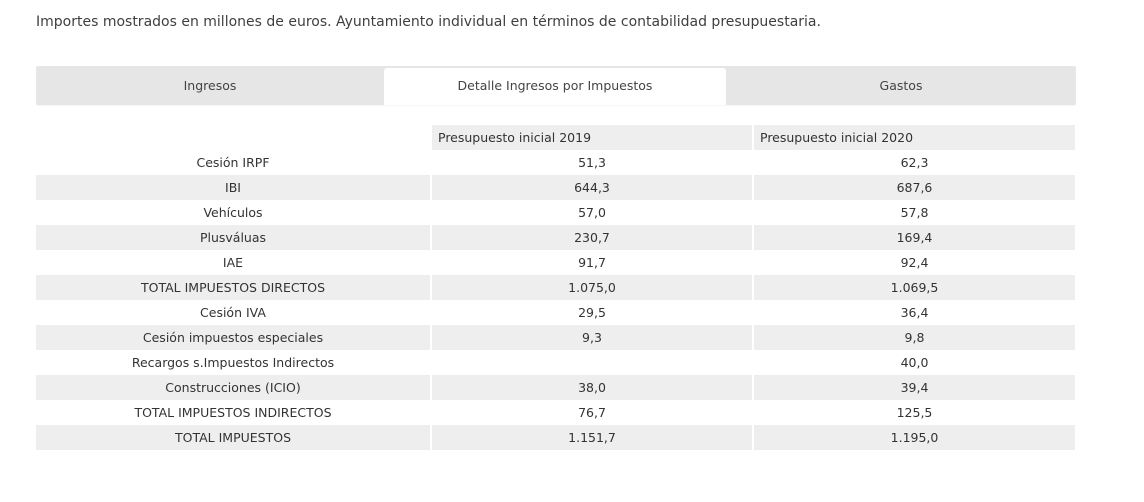 Image resolution: width=1144 pixels, height=502 pixels. I want to click on value-2019: 9,3, so click(591, 337).